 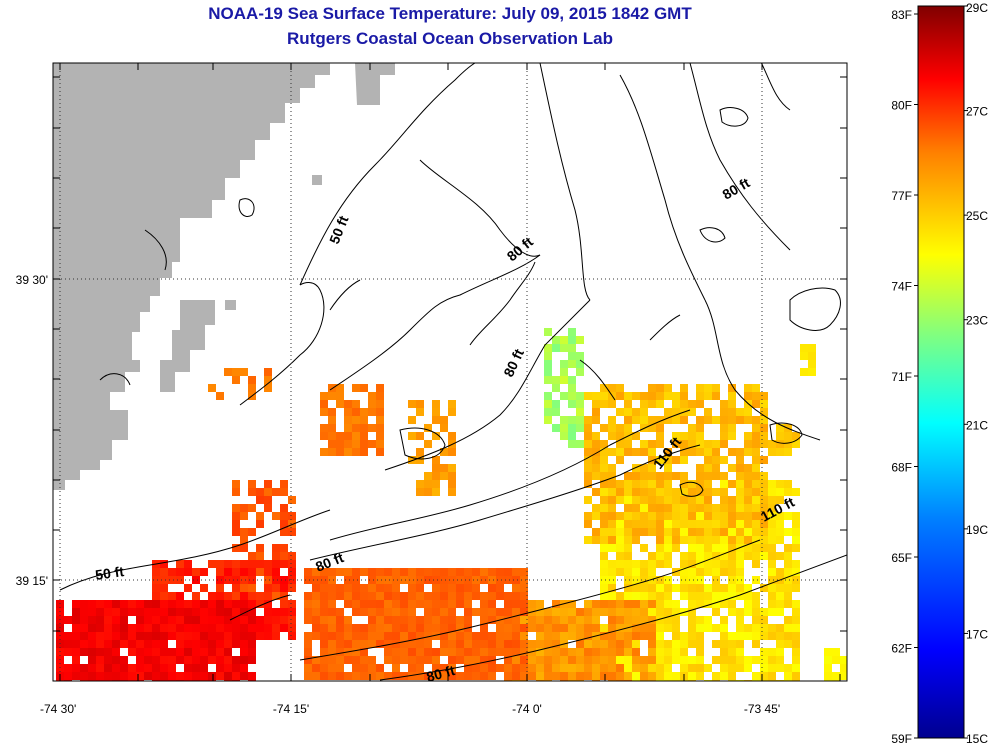 What do you see at coordinates (977, 530) in the screenshot?
I see `colorbar-label-celsius: 19C` at bounding box center [977, 530].